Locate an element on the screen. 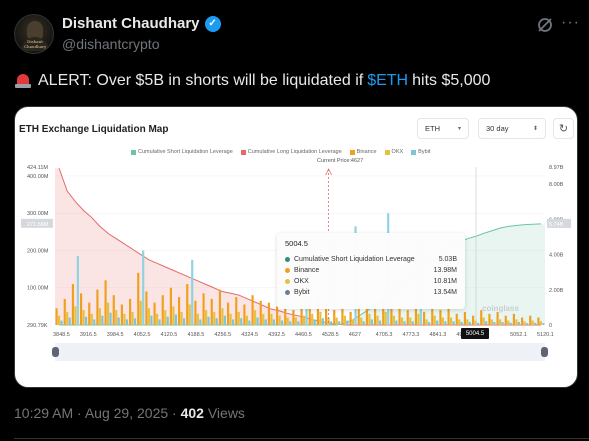 The width and height of the screenshot is (589, 441). legend-item: Bybit is located at coordinates (420, 152).